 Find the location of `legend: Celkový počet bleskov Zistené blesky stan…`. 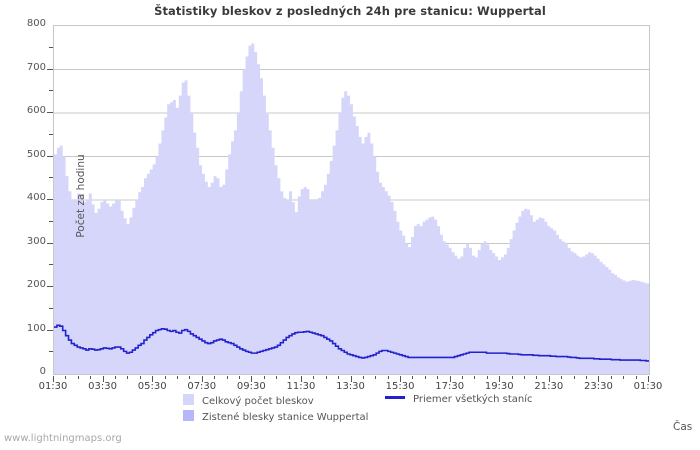

legend: Celkový počet bleskov Zistené blesky stan… is located at coordinates (350, 410).